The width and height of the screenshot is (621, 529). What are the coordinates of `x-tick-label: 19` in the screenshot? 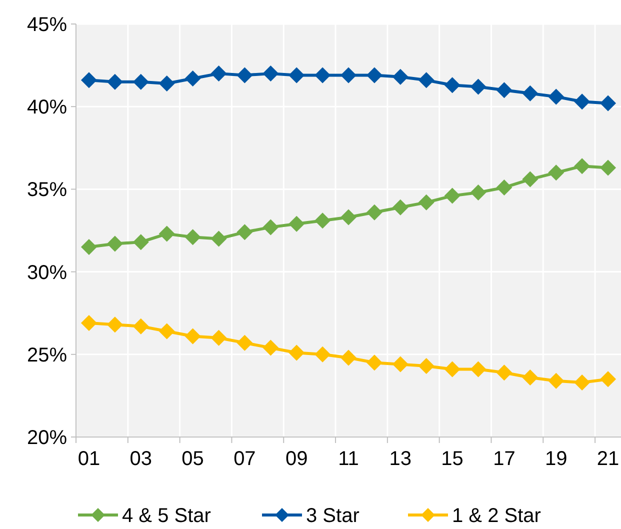 It's located at (556, 459).